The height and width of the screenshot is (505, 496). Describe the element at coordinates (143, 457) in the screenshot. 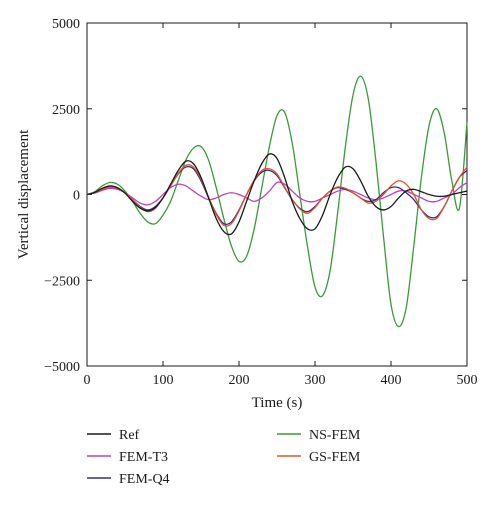

I see `legend-label-fem-t3: FEM-T3` at that location.